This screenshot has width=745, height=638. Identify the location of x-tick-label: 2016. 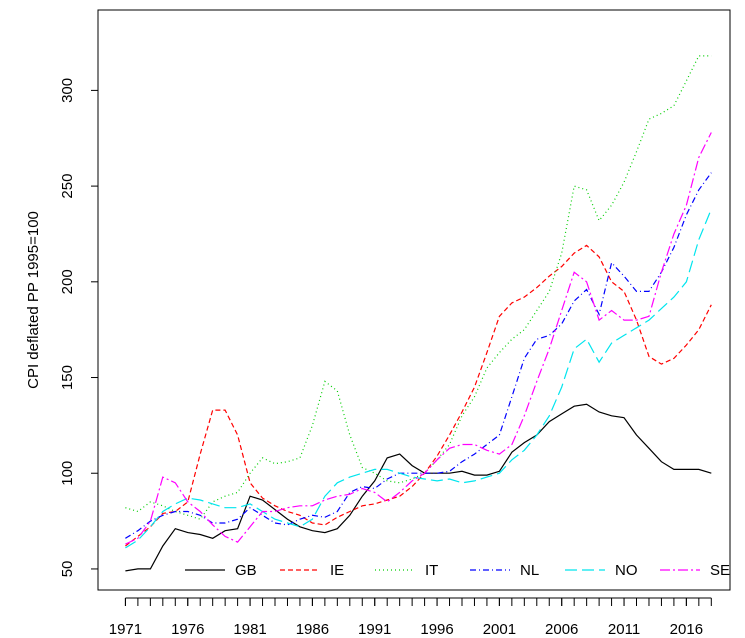
(686, 629).